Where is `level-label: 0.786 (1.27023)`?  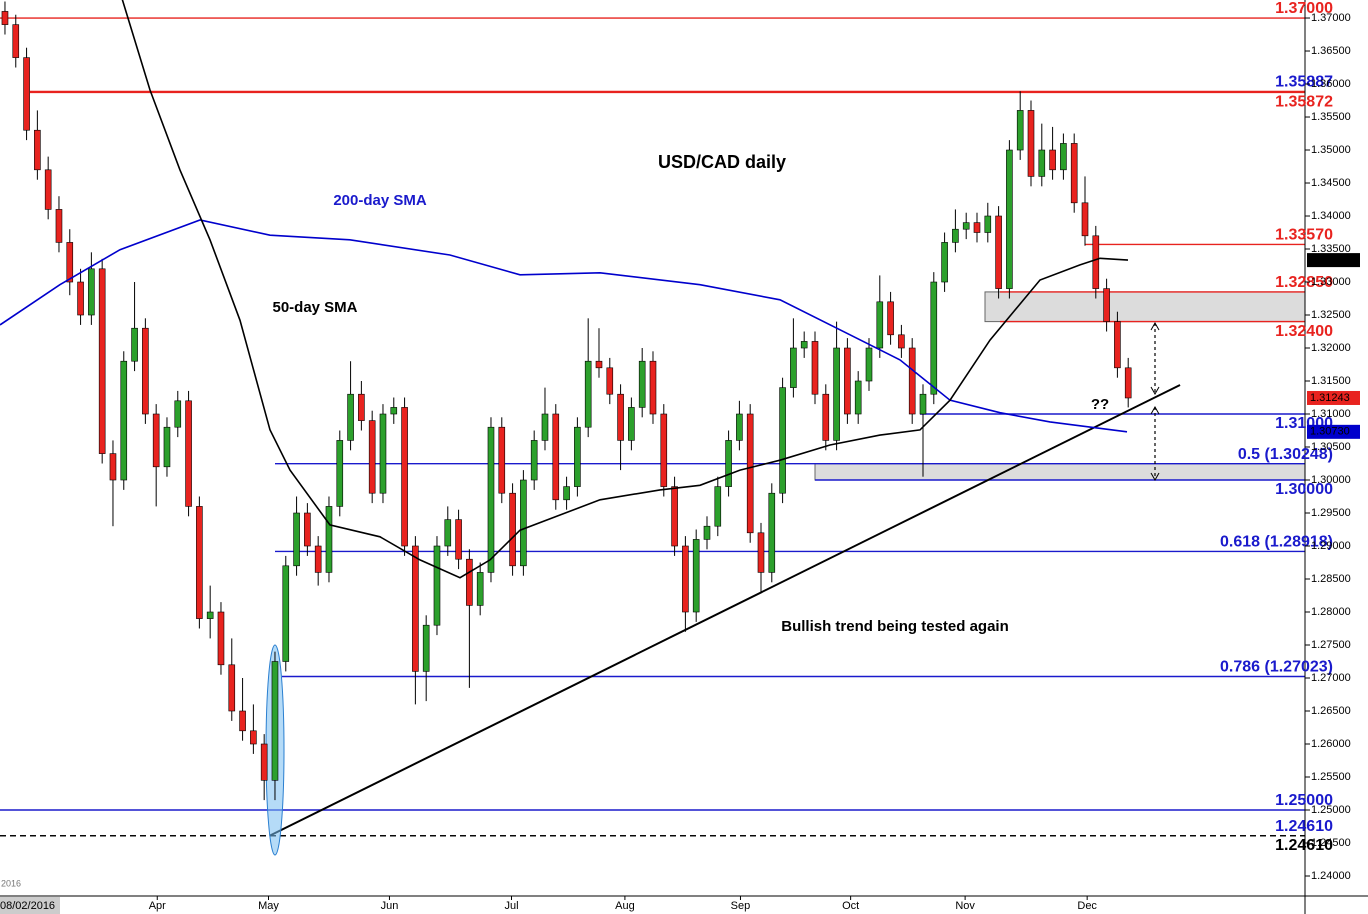
level-label: 0.786 (1.27023) is located at coordinates (1276, 667).